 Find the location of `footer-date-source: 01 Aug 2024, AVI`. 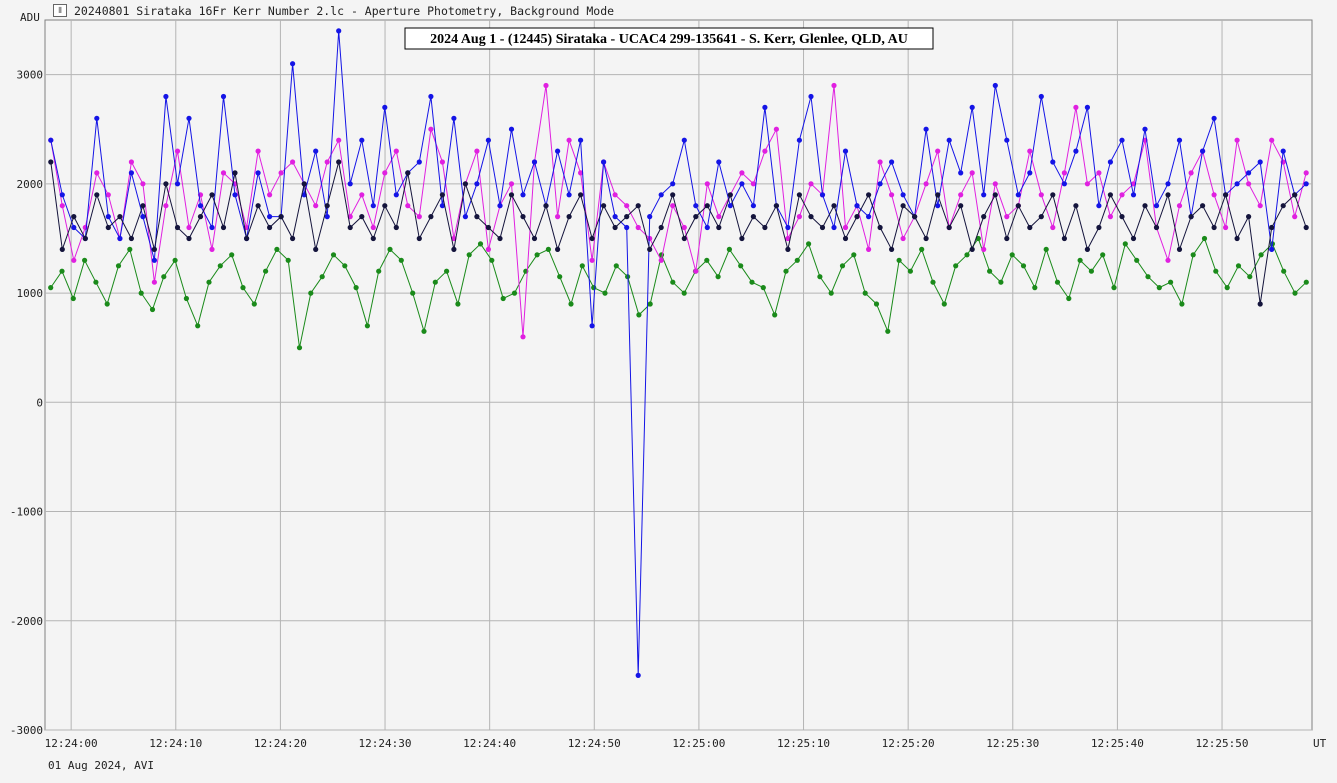

footer-date-source: 01 Aug 2024, AVI is located at coordinates (101, 765).